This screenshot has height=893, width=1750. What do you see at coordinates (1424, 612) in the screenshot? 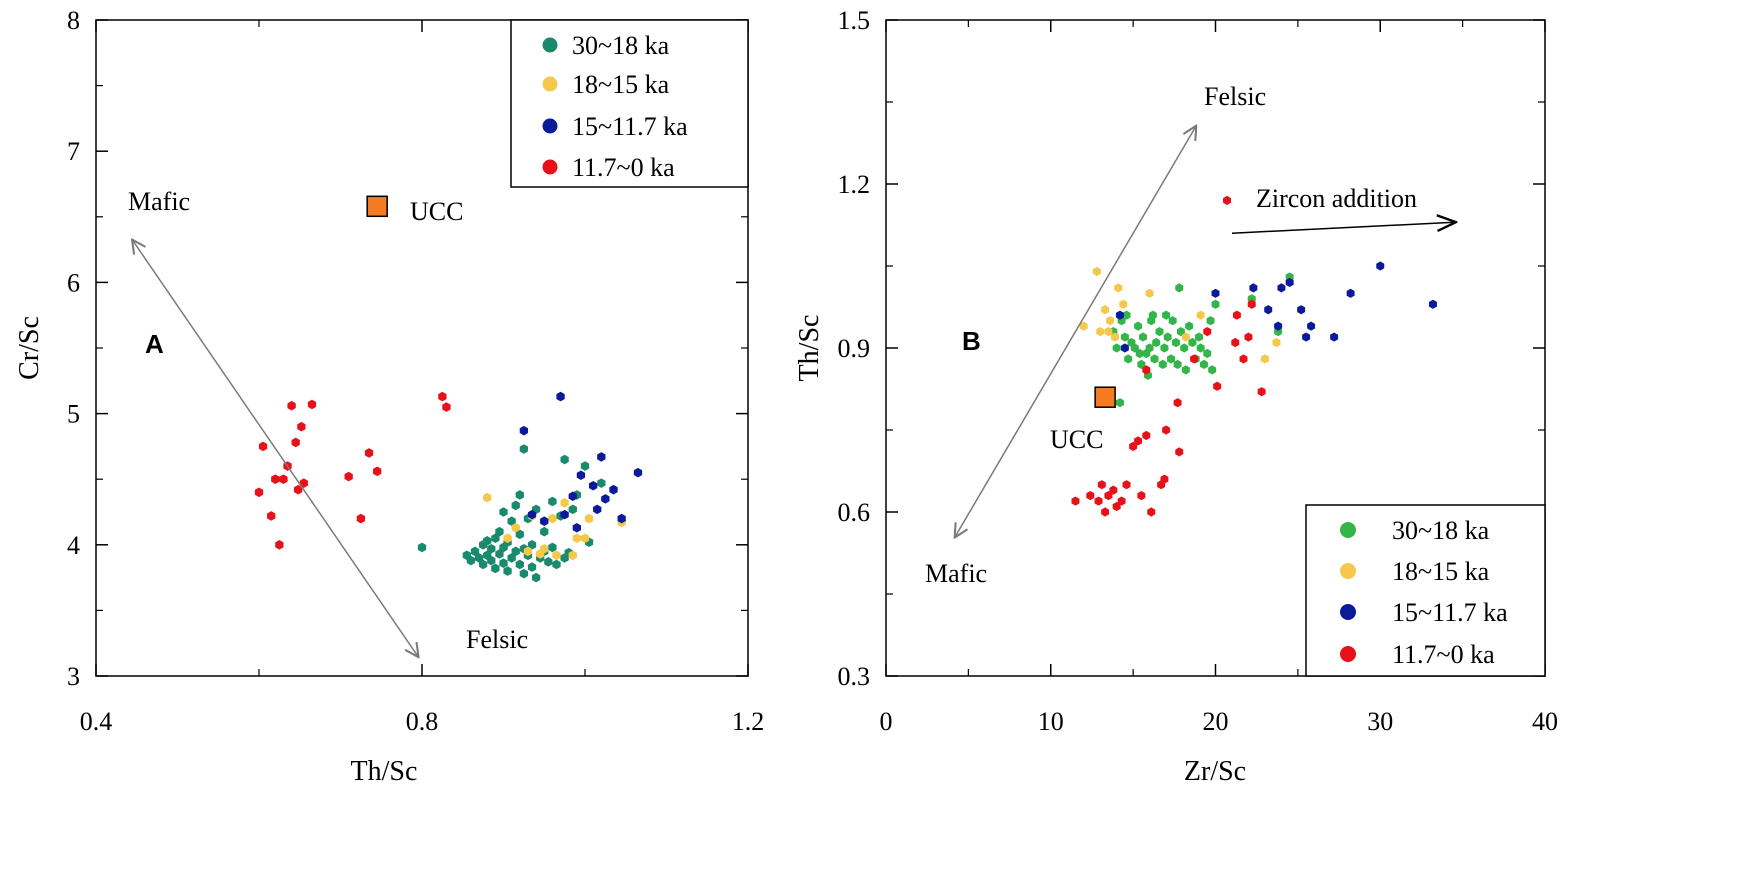
I see `legend-entry: 15~11.7 ka` at bounding box center [1424, 612].